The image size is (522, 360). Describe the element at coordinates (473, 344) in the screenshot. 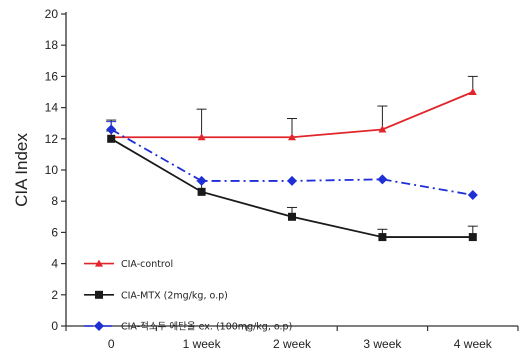

I see `x-tick-label: 4 week` at that location.